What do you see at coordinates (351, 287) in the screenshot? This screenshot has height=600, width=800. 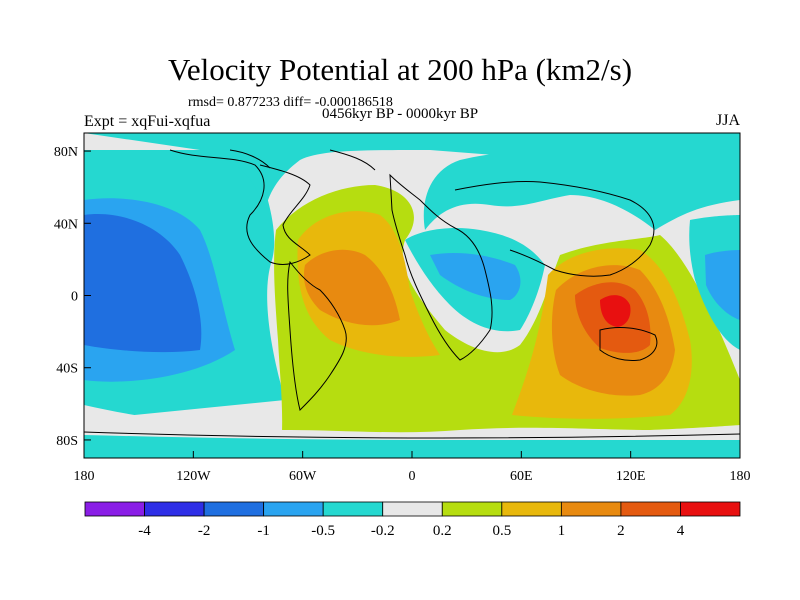 I see `contour-pos-atlantic-core` at bounding box center [351, 287].